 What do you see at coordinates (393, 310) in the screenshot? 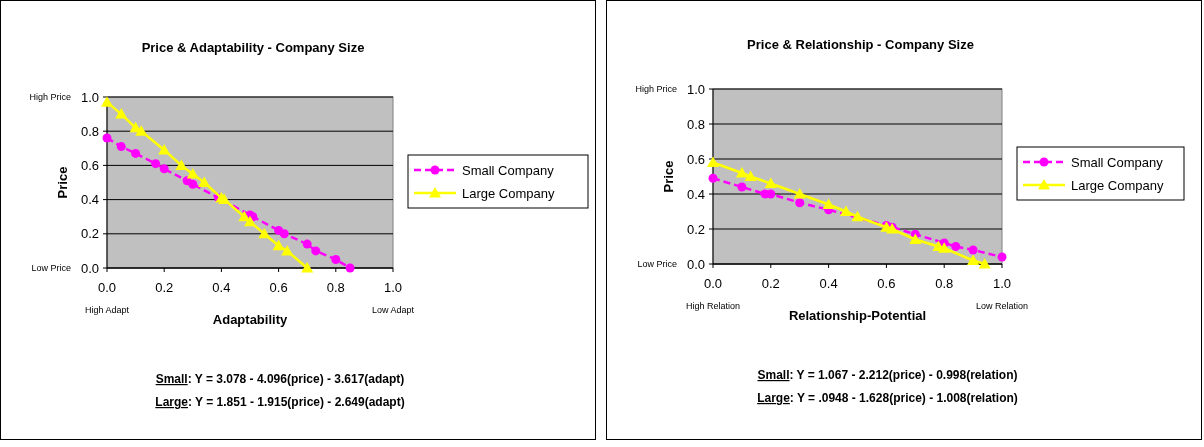
I see `text: Low Adapt` at bounding box center [393, 310].